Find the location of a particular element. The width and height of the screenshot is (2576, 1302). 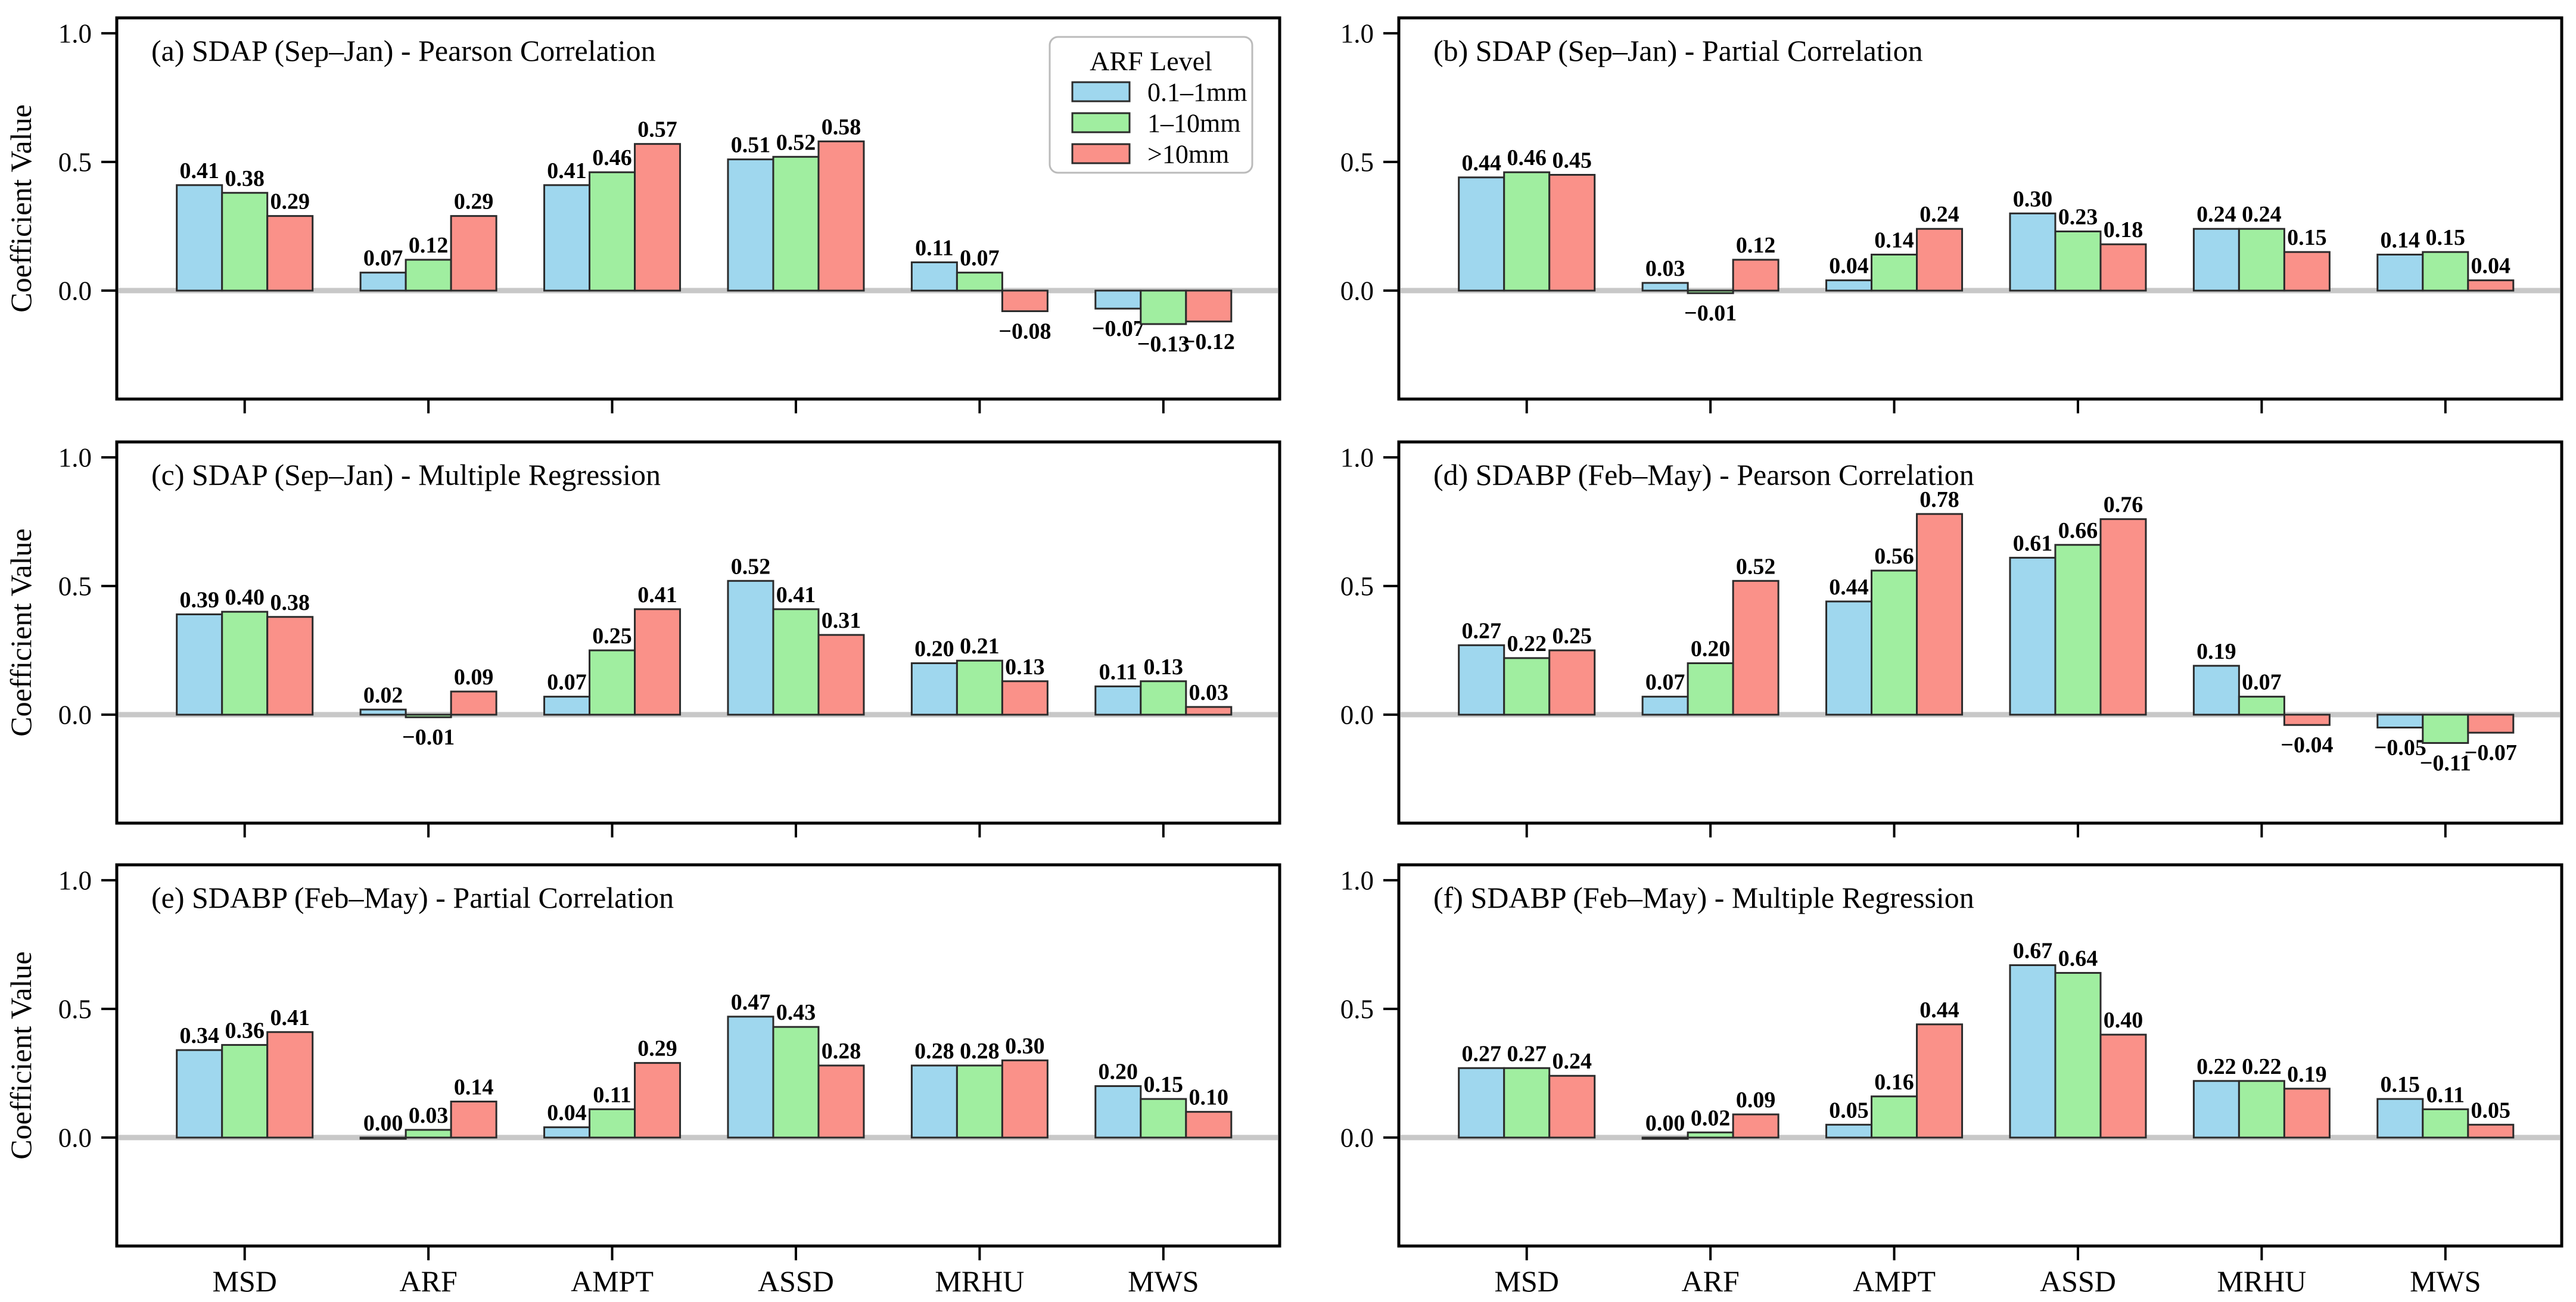

bar-value-label: 0.05 is located at coordinates (1849, 1110).